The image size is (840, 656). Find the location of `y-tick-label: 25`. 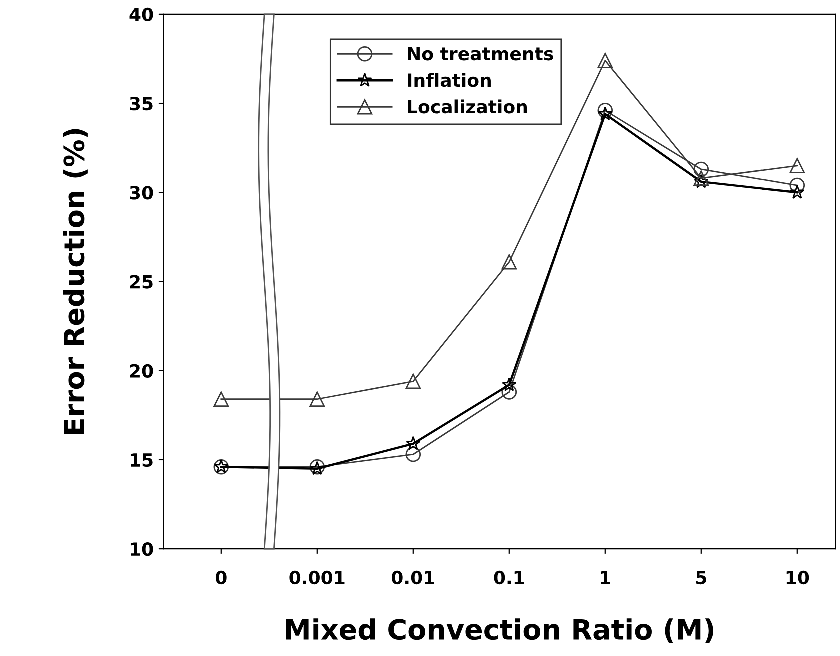

y-tick-label: 25 is located at coordinates (141, 282).